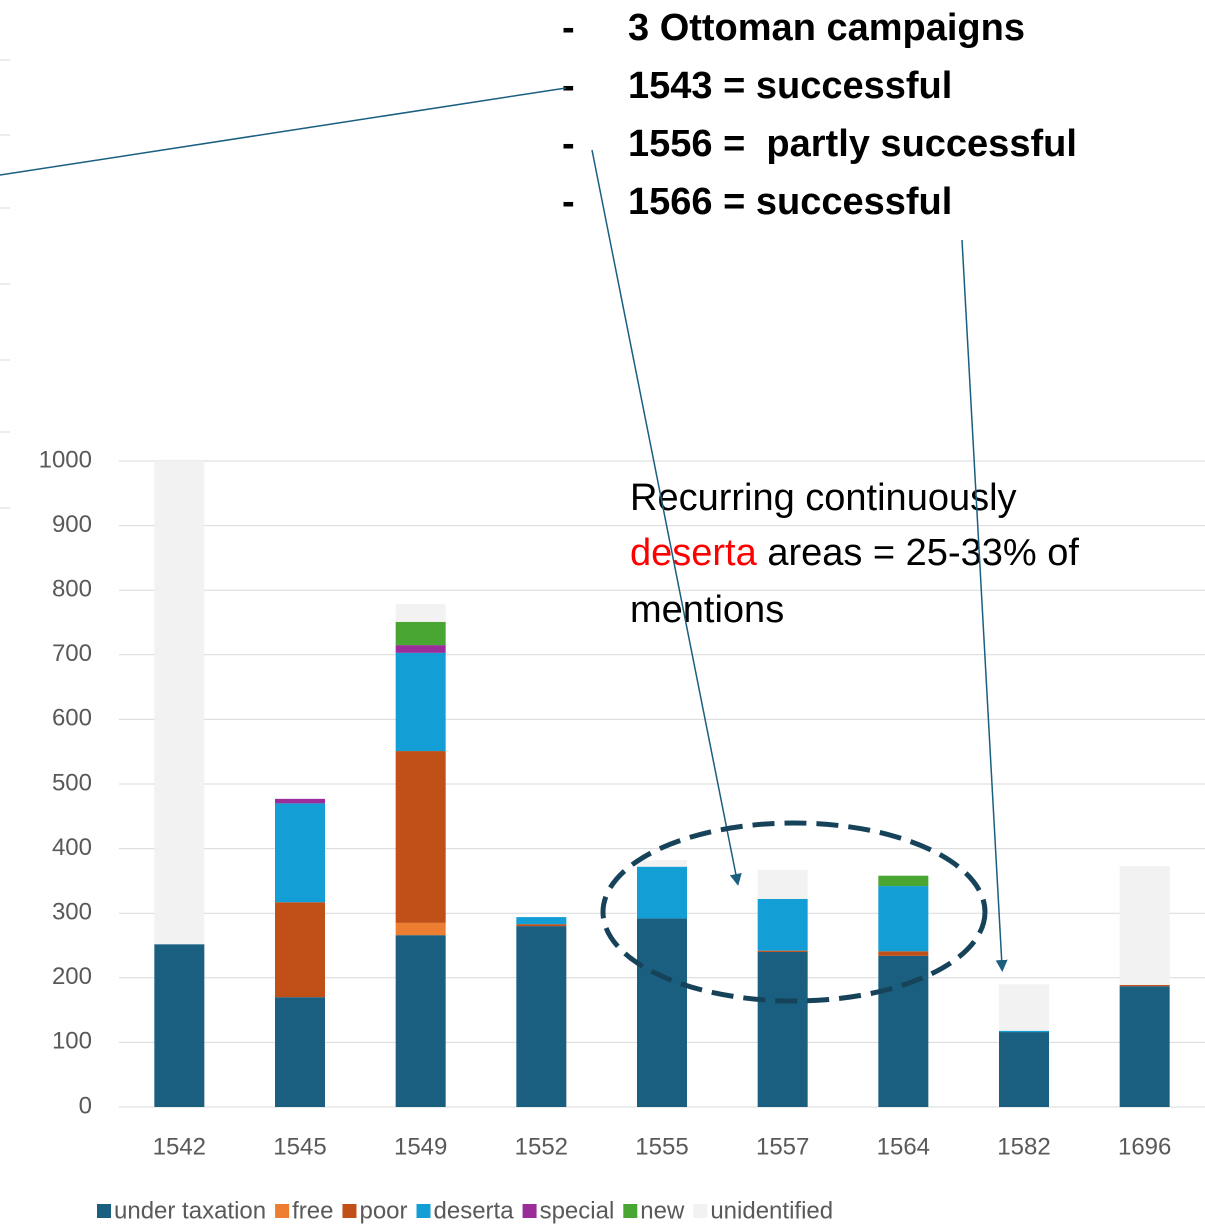  I want to click on x-tick-label: 1582, so click(1023, 1146).